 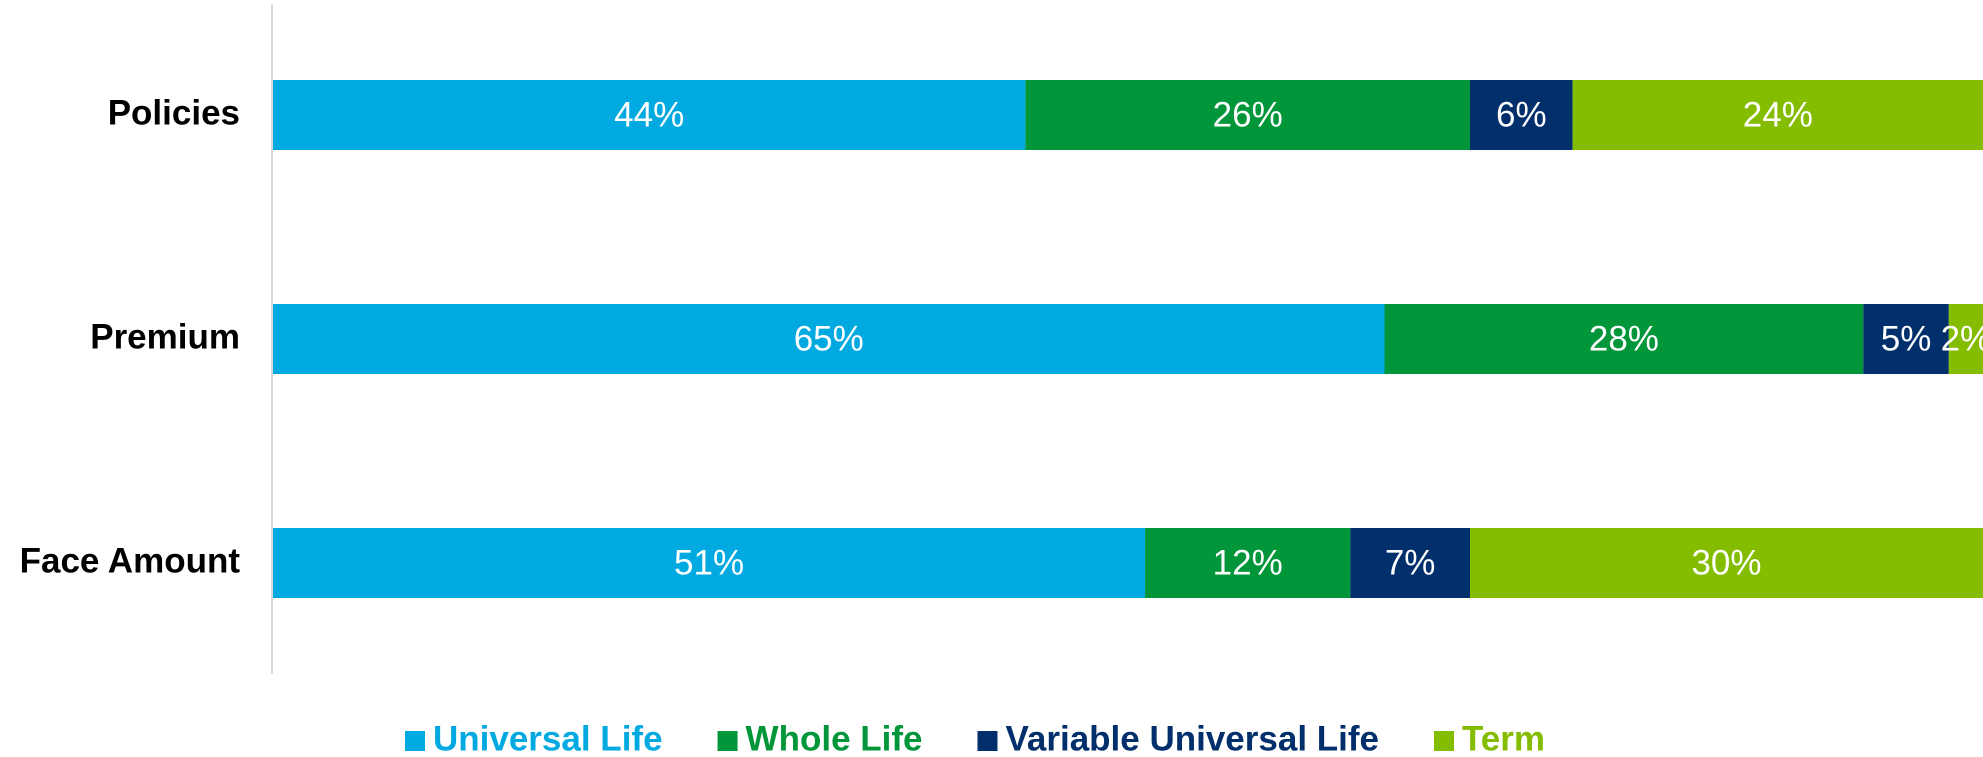 What do you see at coordinates (1503, 738) in the screenshot?
I see `legend-label: Term` at bounding box center [1503, 738].